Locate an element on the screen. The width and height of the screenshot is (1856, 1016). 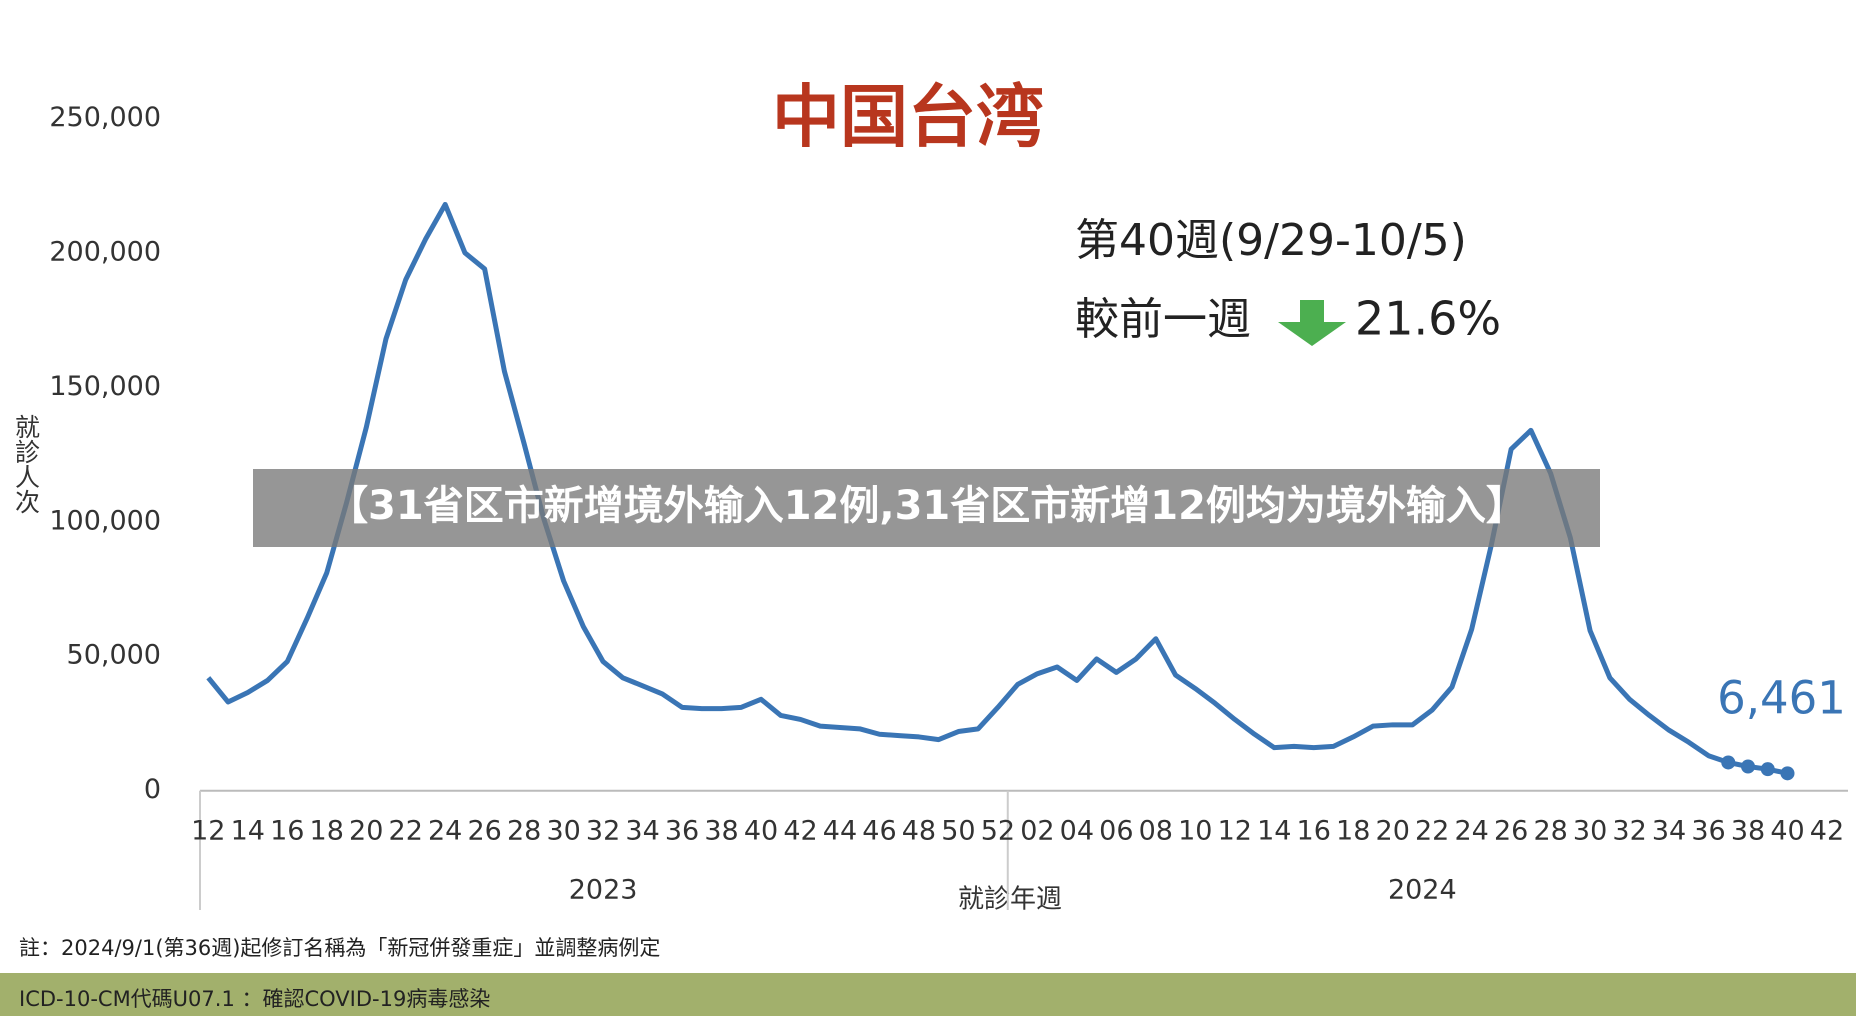
y-tick-label: 150,000 is located at coordinates (105, 386).